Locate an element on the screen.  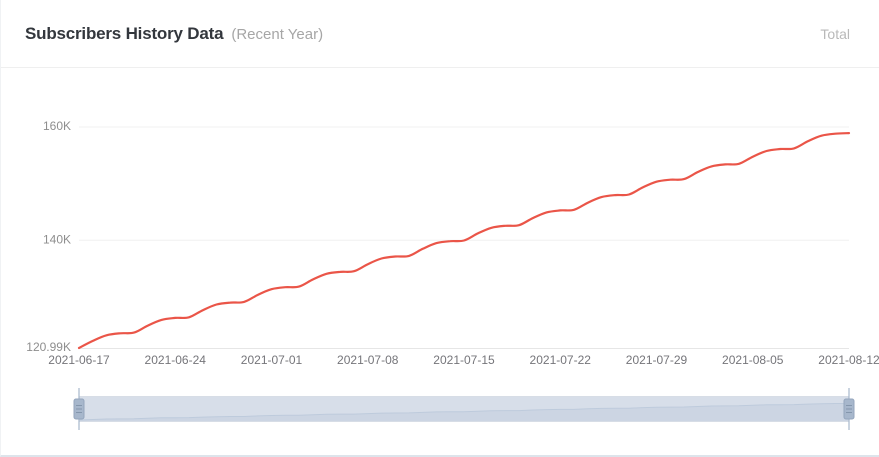
datazoom-data-shadow is located at coordinates (464, 412).